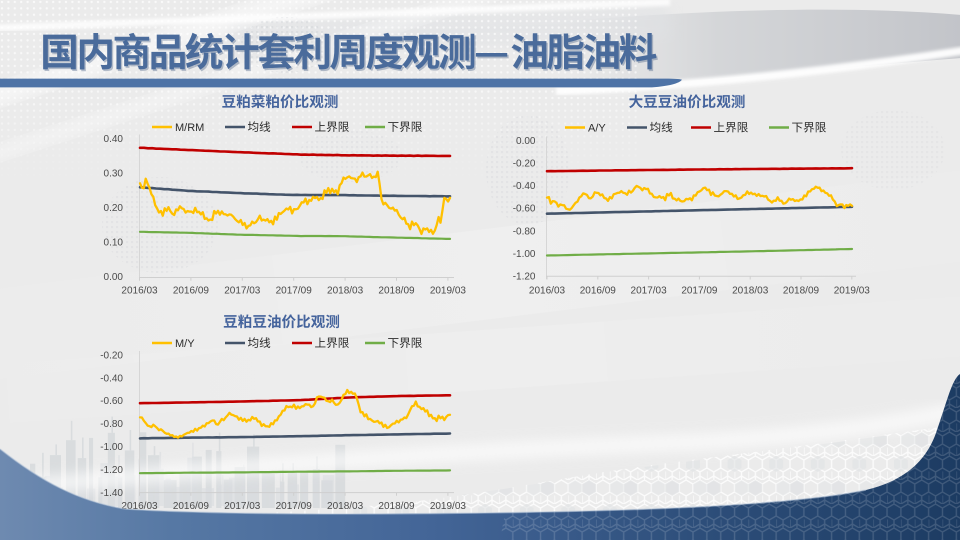 This screenshot has width=960, height=540. Describe the element at coordinates (111, 493) in the screenshot. I see `svg-text: -1.40` at that location.